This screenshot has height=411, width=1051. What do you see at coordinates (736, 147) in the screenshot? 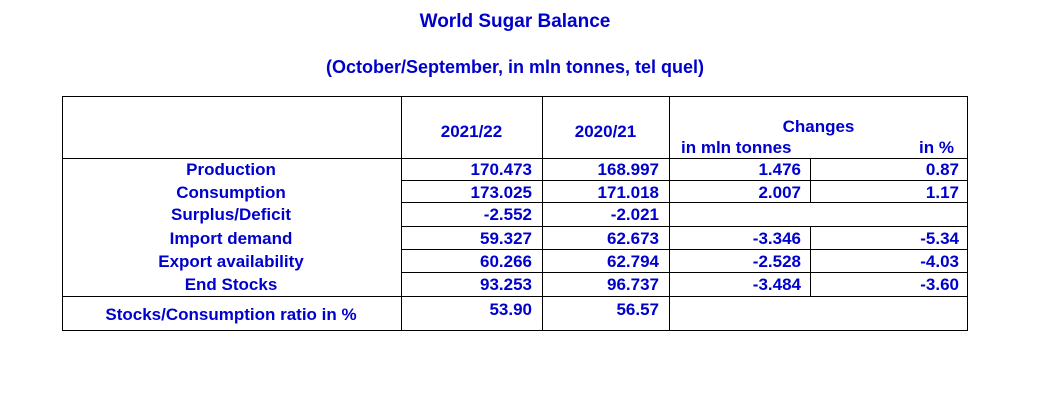
I see `header-changes-abs: in mln tonnes` at bounding box center [736, 147].